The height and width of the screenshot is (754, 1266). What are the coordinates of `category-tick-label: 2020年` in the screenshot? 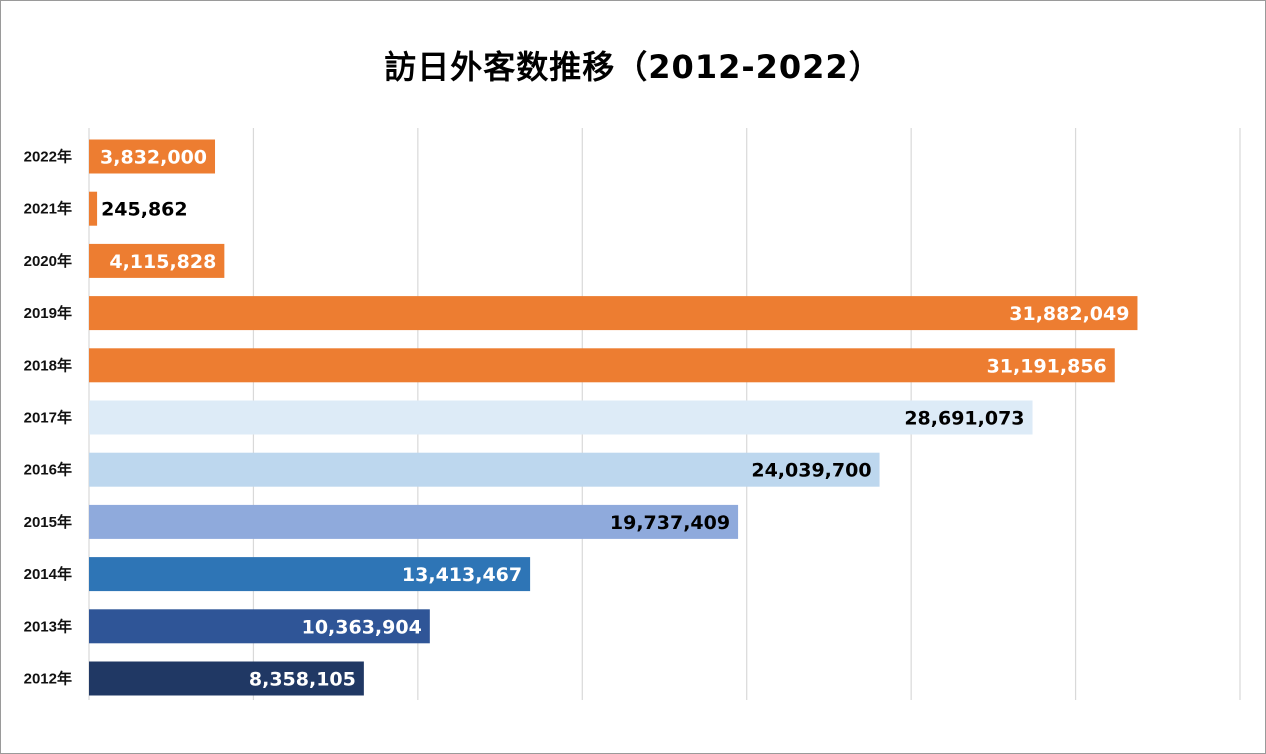 It's located at (48, 261).